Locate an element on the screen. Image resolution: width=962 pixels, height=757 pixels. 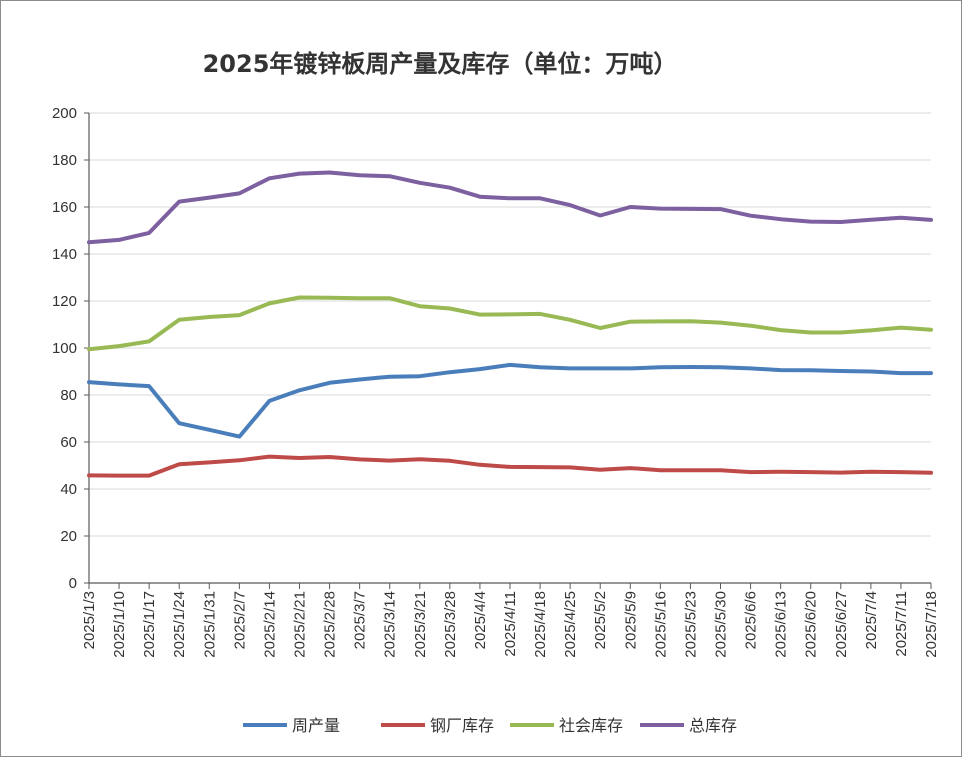
legend-label: 社会库存 is located at coordinates (591, 725).